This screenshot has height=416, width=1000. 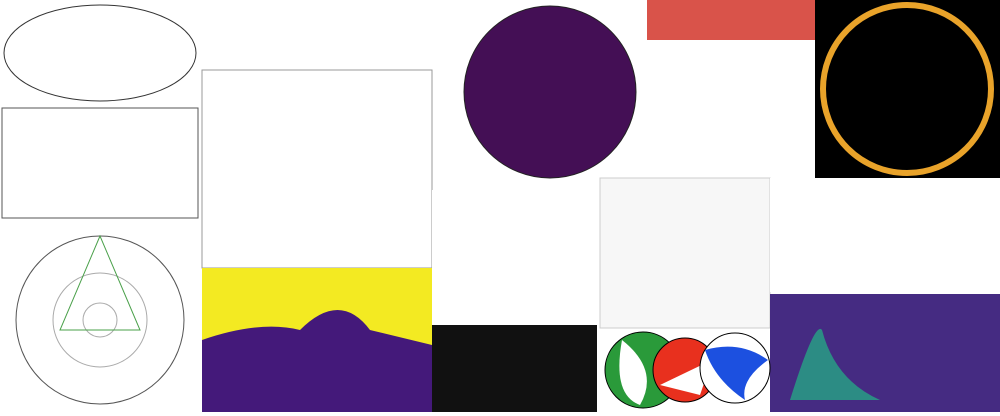 I want to click on earth, so click(x=100, y=320).